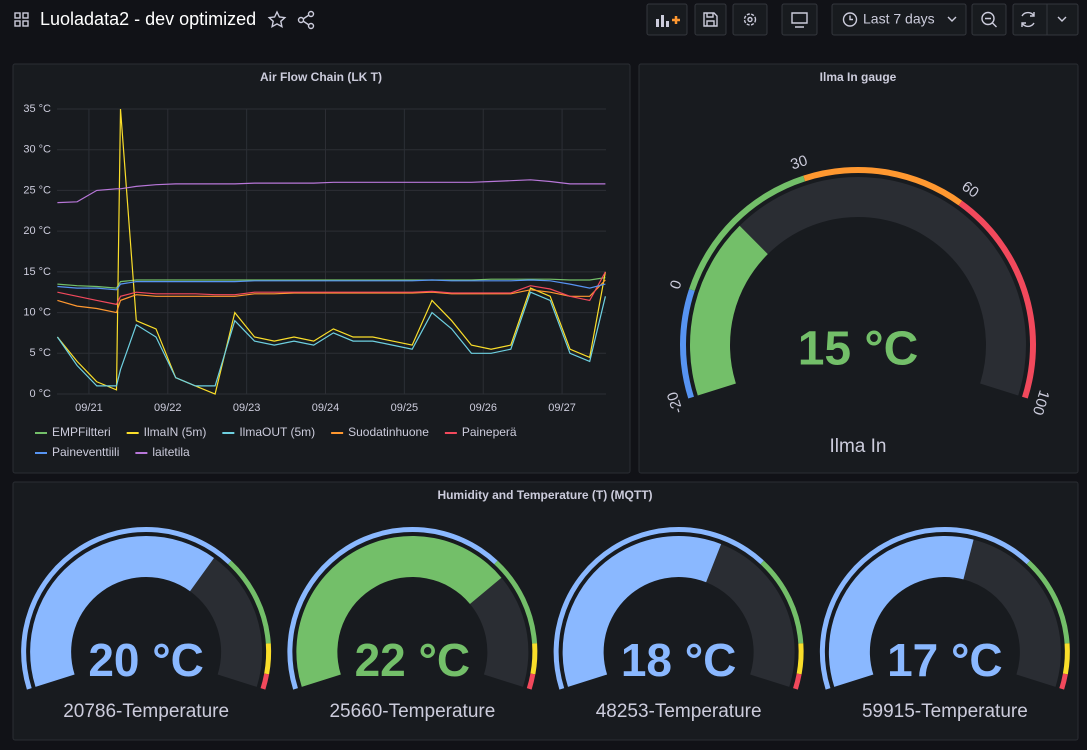 The height and width of the screenshot is (750, 1087). What do you see at coordinates (405, 408) in the screenshot?
I see `x-tick-label: 09/25` at bounding box center [405, 408].